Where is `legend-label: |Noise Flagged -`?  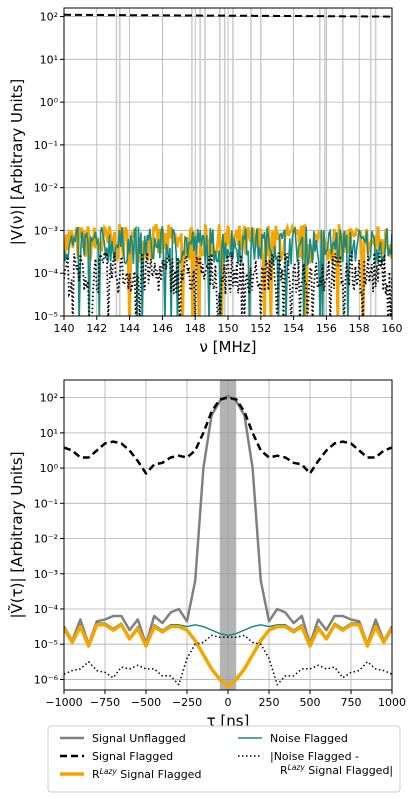 legend-label: |Noise Flagged - is located at coordinates (314, 756).